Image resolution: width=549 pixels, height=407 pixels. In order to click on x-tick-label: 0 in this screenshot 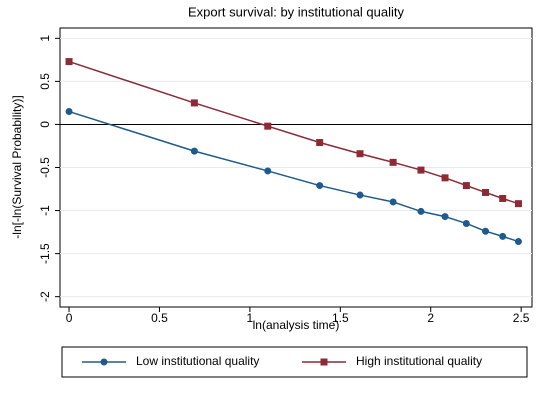, I will do `click(69, 318)`.